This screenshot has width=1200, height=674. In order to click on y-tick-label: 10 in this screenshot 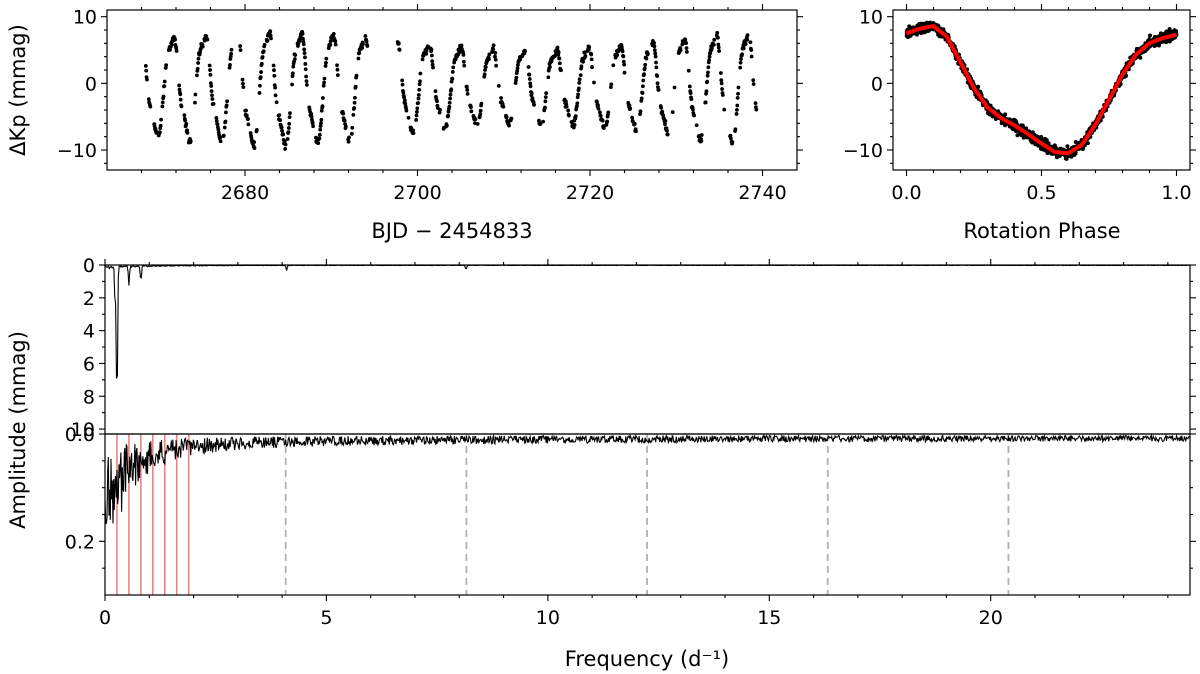, I will do `click(871, 18)`.